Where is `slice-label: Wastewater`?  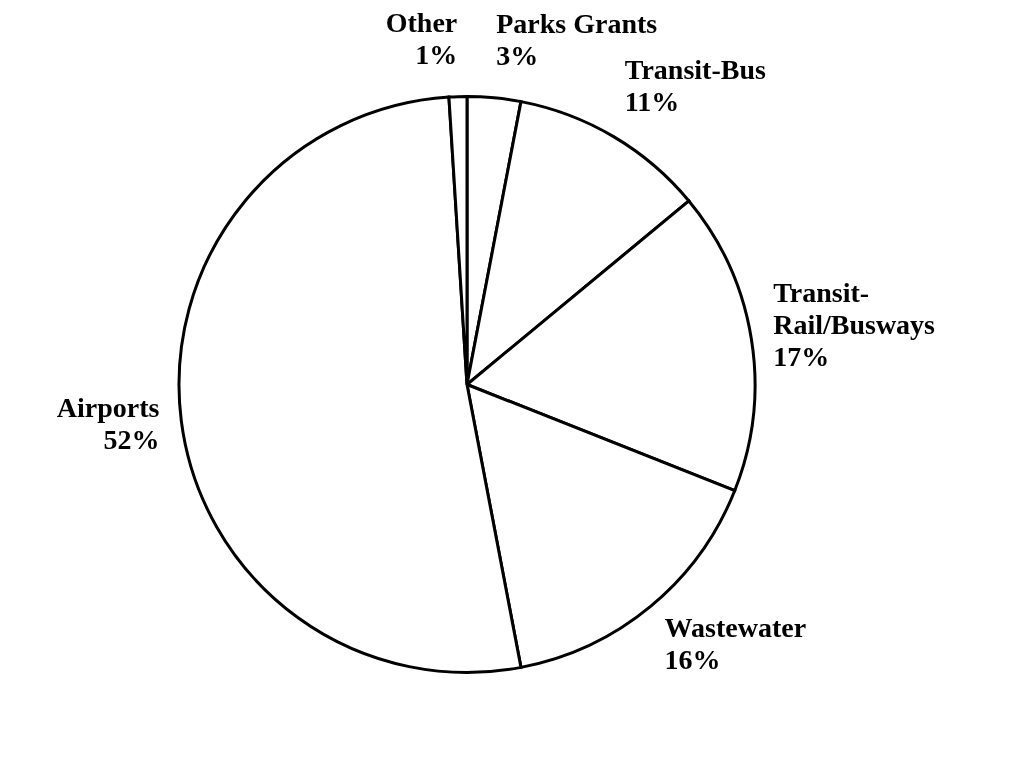 slice-label: Wastewater is located at coordinates (735, 628).